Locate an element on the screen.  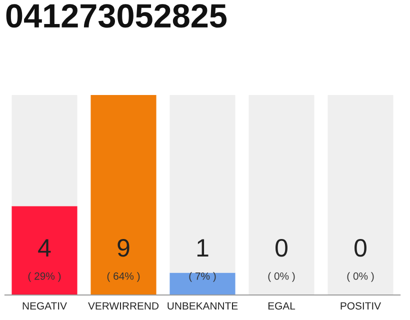
x-tick-label: NEGATIV is located at coordinates (44, 306).